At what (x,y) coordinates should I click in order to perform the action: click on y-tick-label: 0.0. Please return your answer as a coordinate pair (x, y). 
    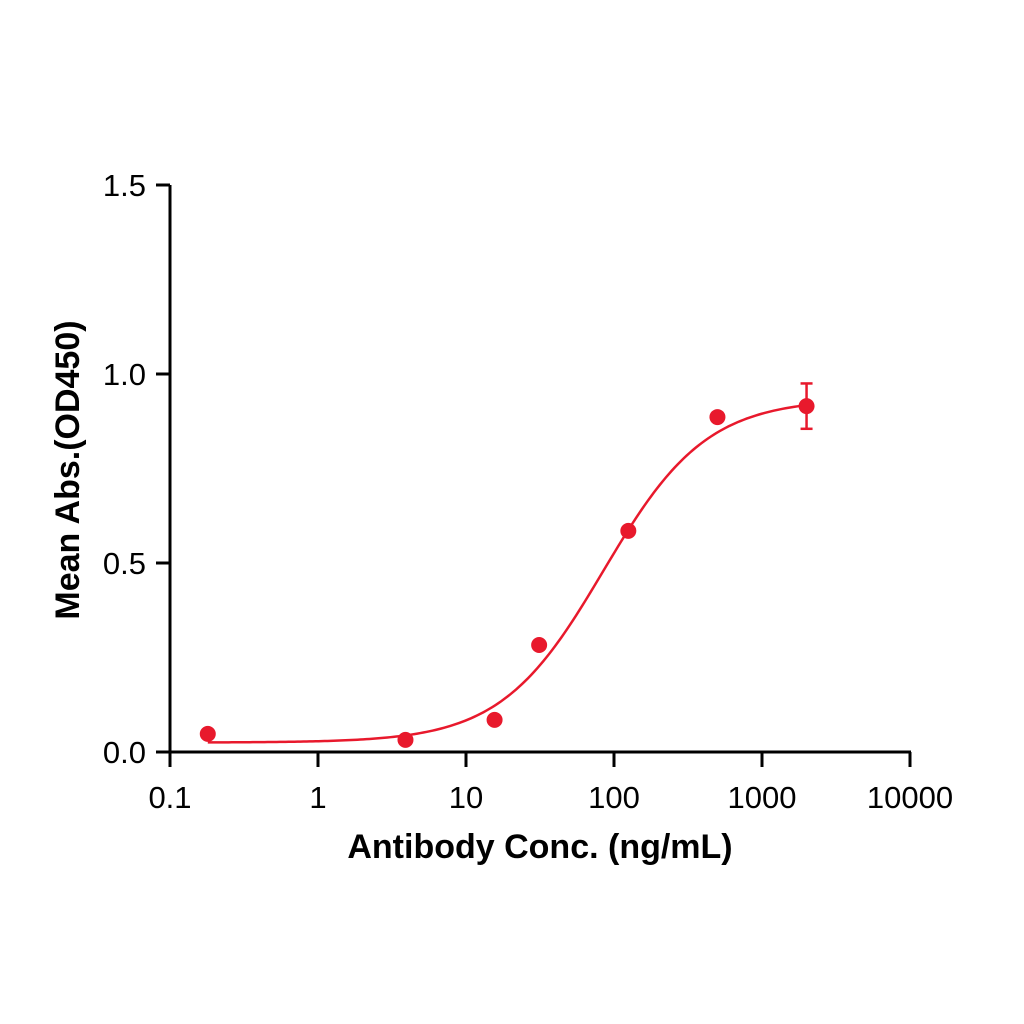
    Looking at the image, I should click on (124, 752).